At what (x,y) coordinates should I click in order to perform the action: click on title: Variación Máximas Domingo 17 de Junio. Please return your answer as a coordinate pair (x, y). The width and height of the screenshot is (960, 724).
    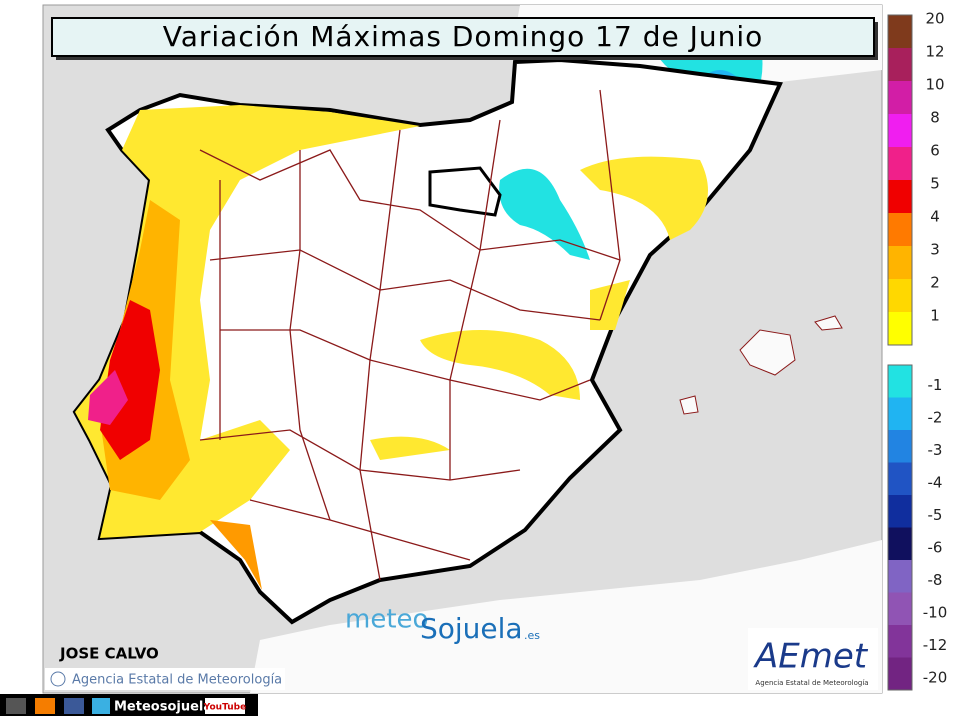
    Looking at the image, I should click on (463, 36).